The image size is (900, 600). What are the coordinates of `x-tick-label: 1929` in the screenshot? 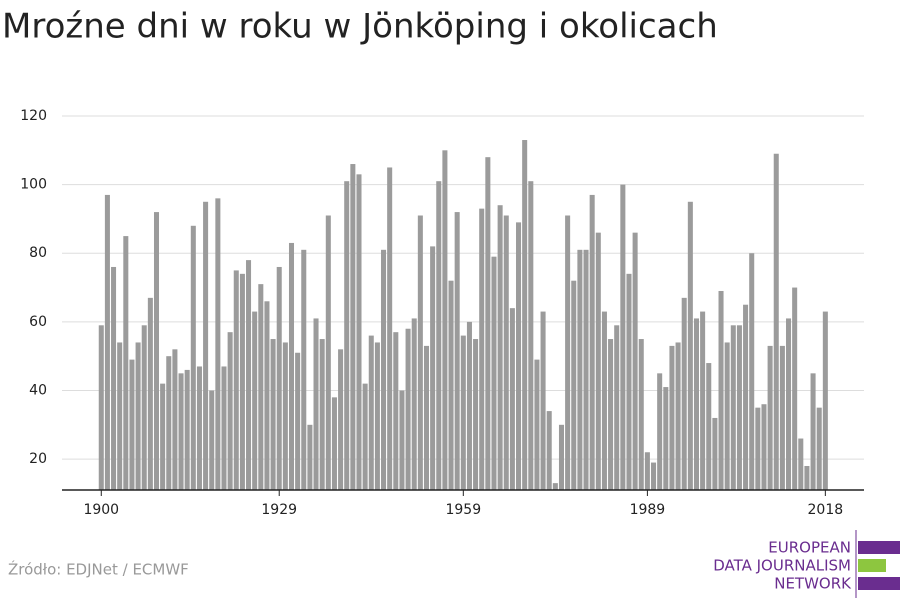 It's located at (279, 510).